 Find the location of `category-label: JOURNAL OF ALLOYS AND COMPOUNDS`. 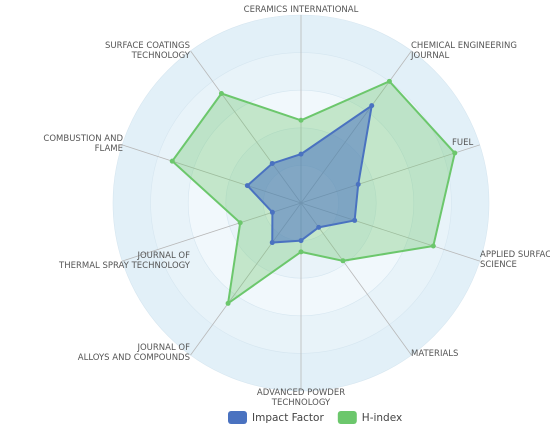

category-label: JOURNAL OF ALLOYS AND COMPOUNDS is located at coordinates (134, 353).